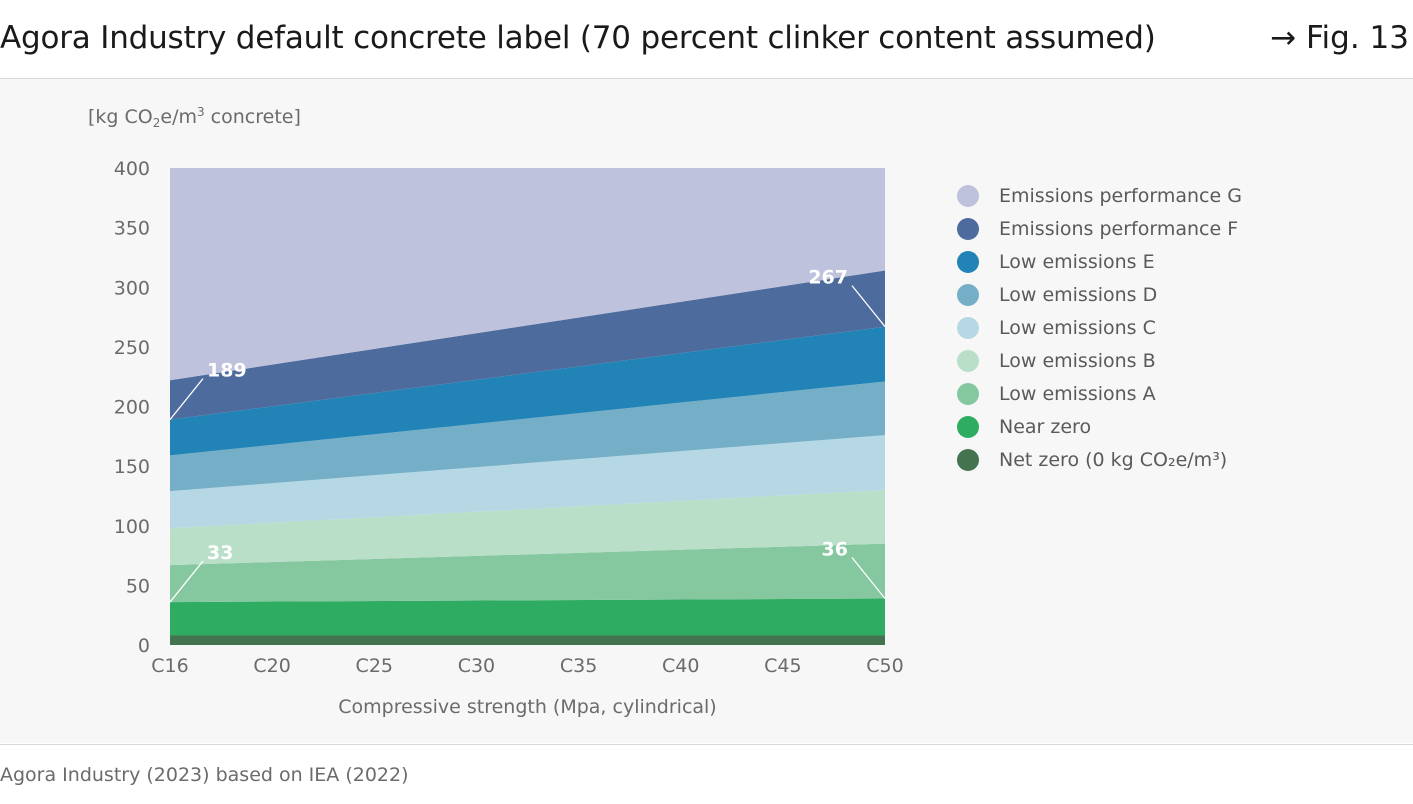 This screenshot has height=804, width=1413. Describe the element at coordinates (227, 371) in the screenshot. I see `data-label: 189` at that location.